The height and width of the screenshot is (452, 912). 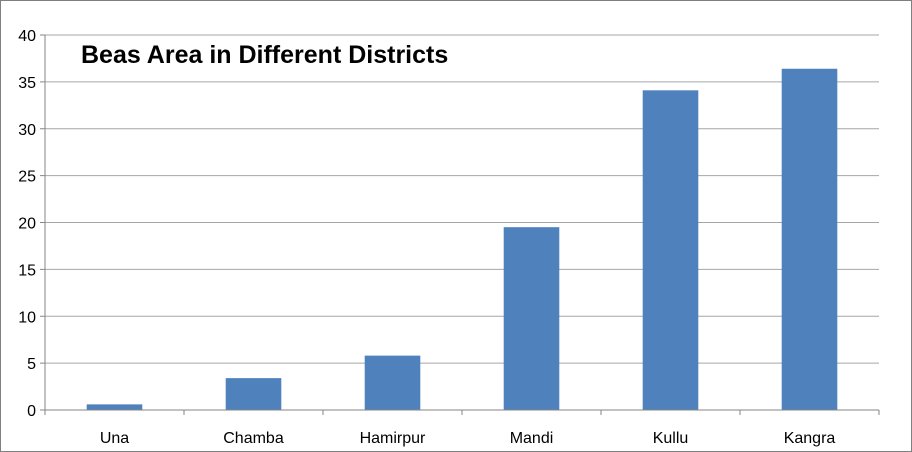 What do you see at coordinates (253, 394) in the screenshot?
I see `bar-chamba` at bounding box center [253, 394].